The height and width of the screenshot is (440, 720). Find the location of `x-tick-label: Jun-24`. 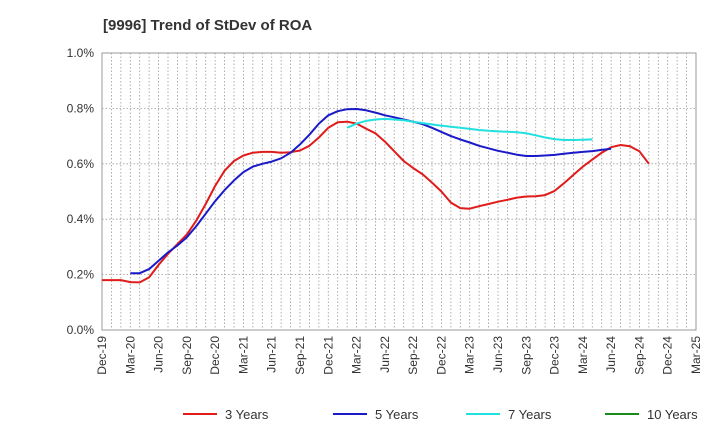

x-tick-label: Jun-24 is located at coordinates (611, 354).